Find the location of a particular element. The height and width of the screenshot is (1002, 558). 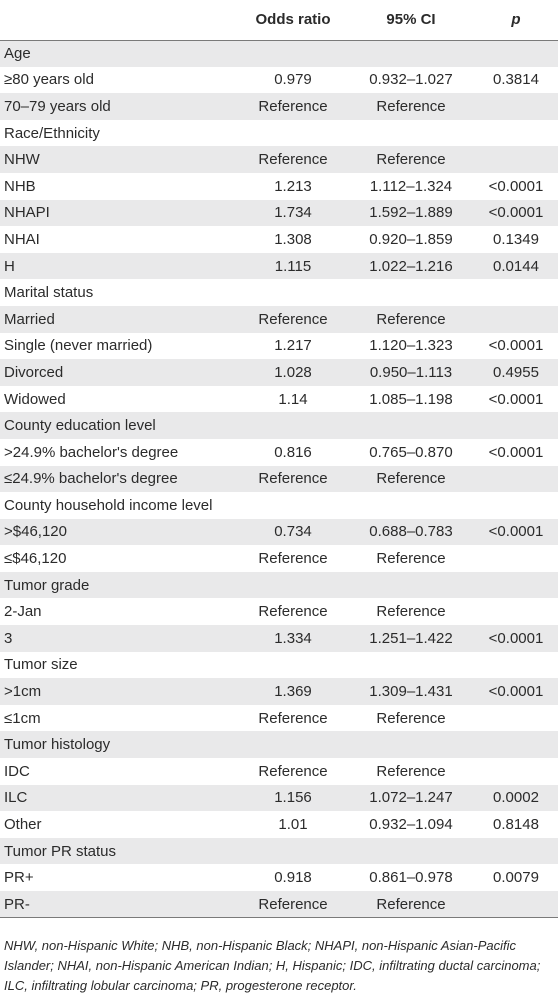

header-ci: 95% CI is located at coordinates (411, 20).